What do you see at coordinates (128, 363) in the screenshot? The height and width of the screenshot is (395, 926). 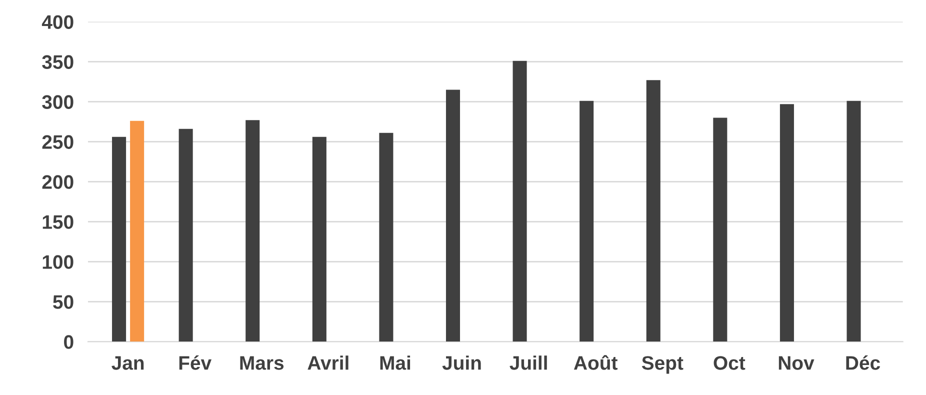 I see `x-tick-label: Jan` at bounding box center [128, 363].